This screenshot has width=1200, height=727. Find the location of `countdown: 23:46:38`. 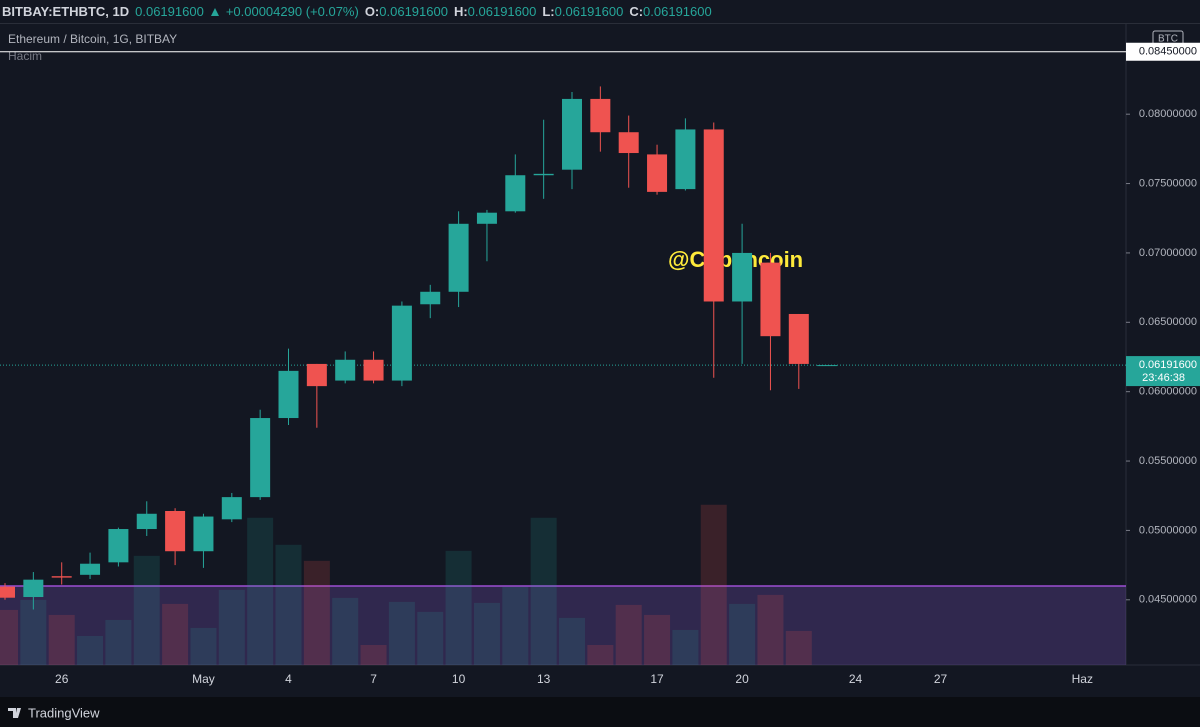

countdown: 23:46:38 is located at coordinates (1163, 378).